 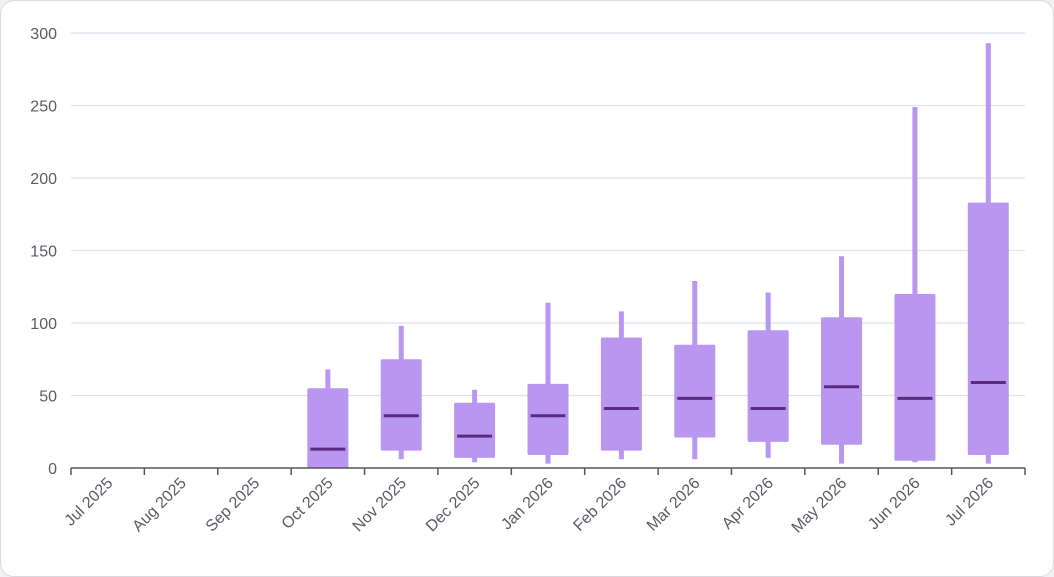 What do you see at coordinates (748, 504) in the screenshot?
I see `x-tick-label: Apr 2026` at bounding box center [748, 504].